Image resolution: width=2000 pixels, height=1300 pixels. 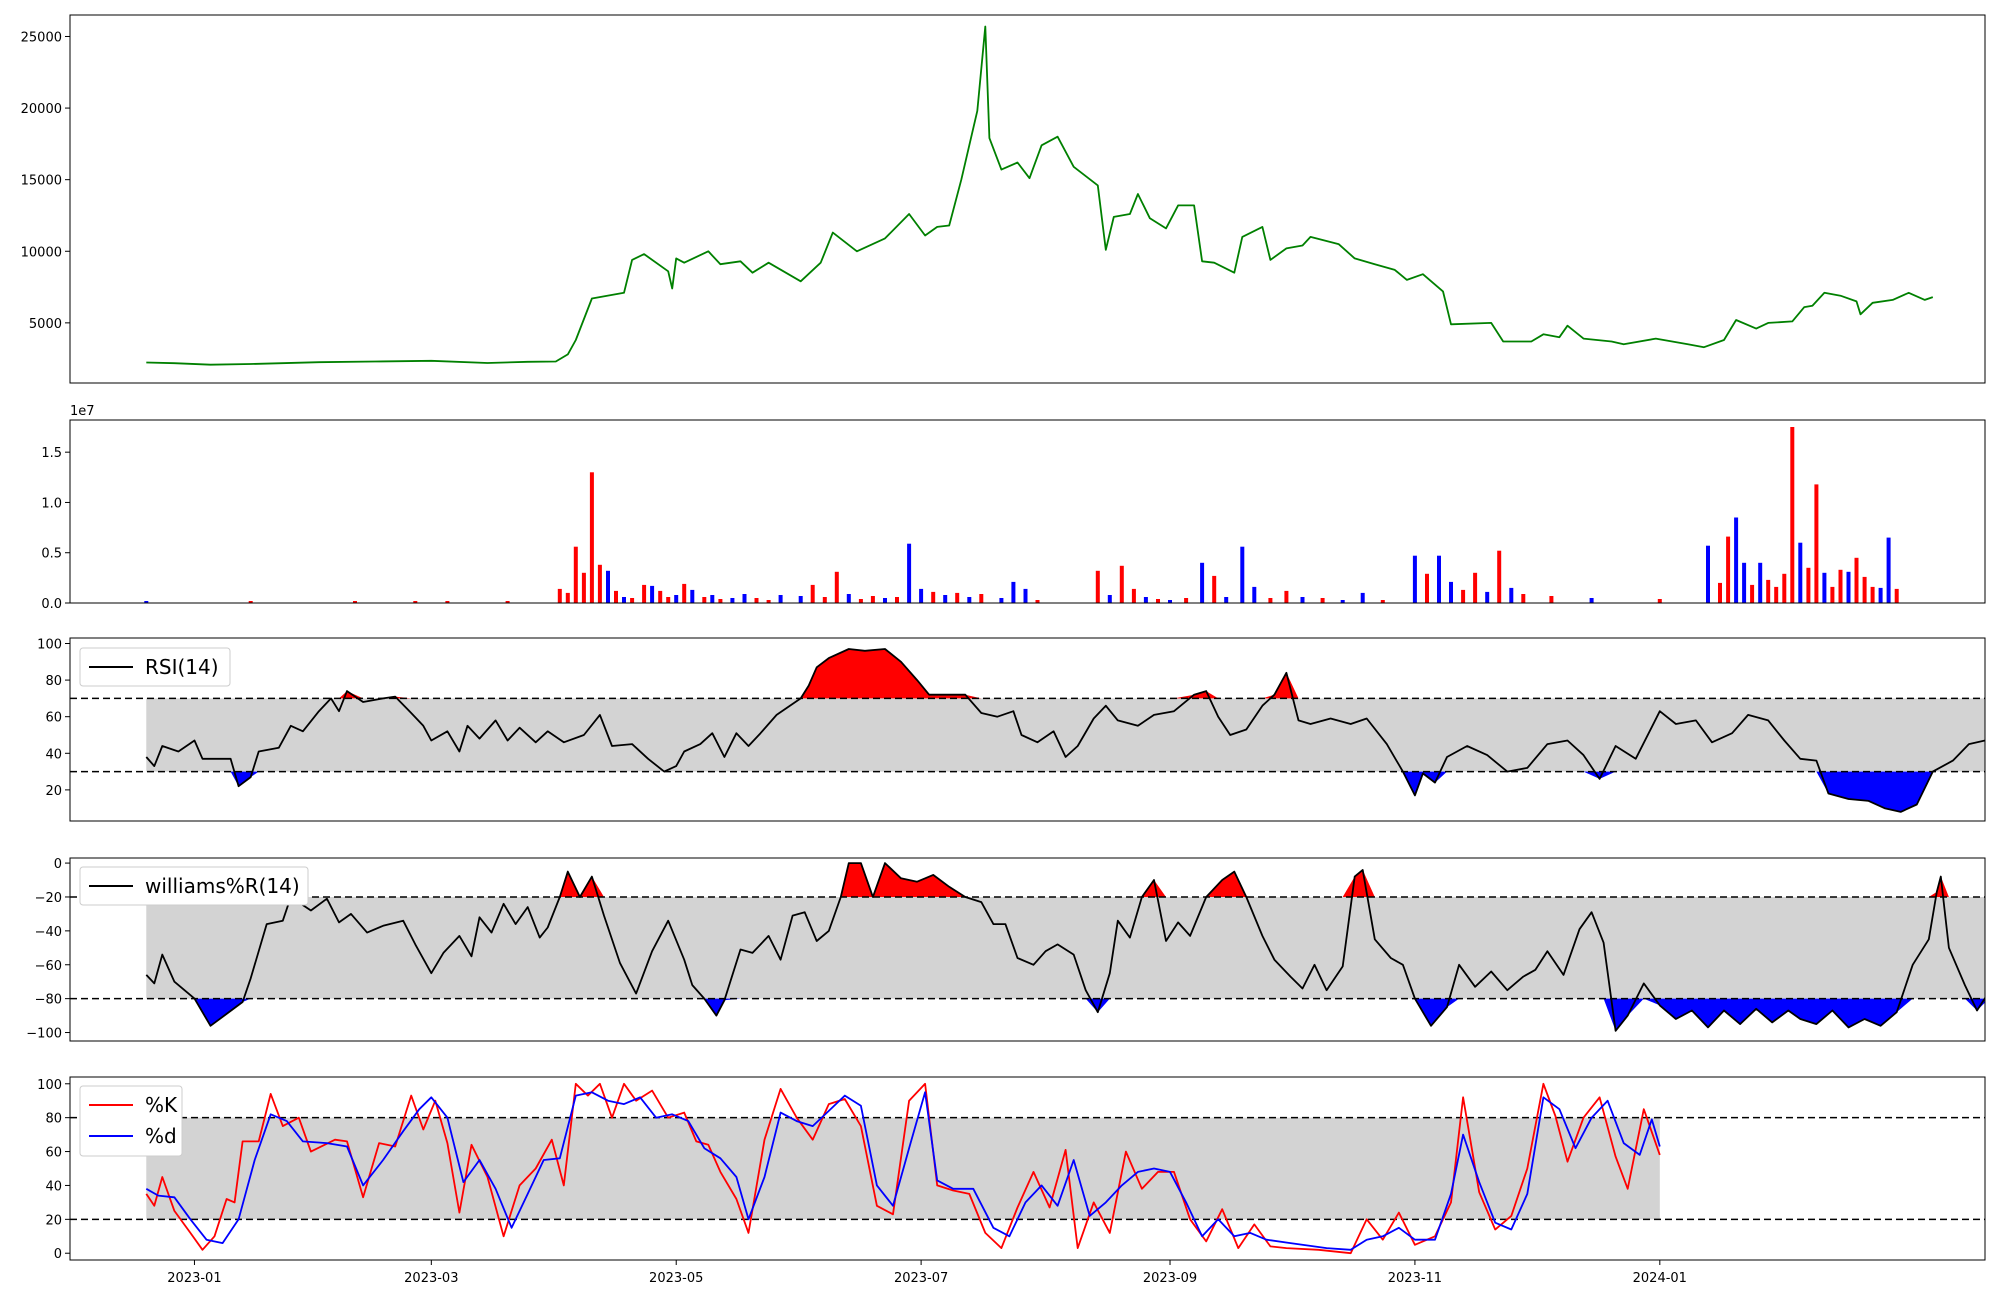 What do you see at coordinates (58, 864) in the screenshot?
I see `williams-ytick-label: 0` at bounding box center [58, 864].